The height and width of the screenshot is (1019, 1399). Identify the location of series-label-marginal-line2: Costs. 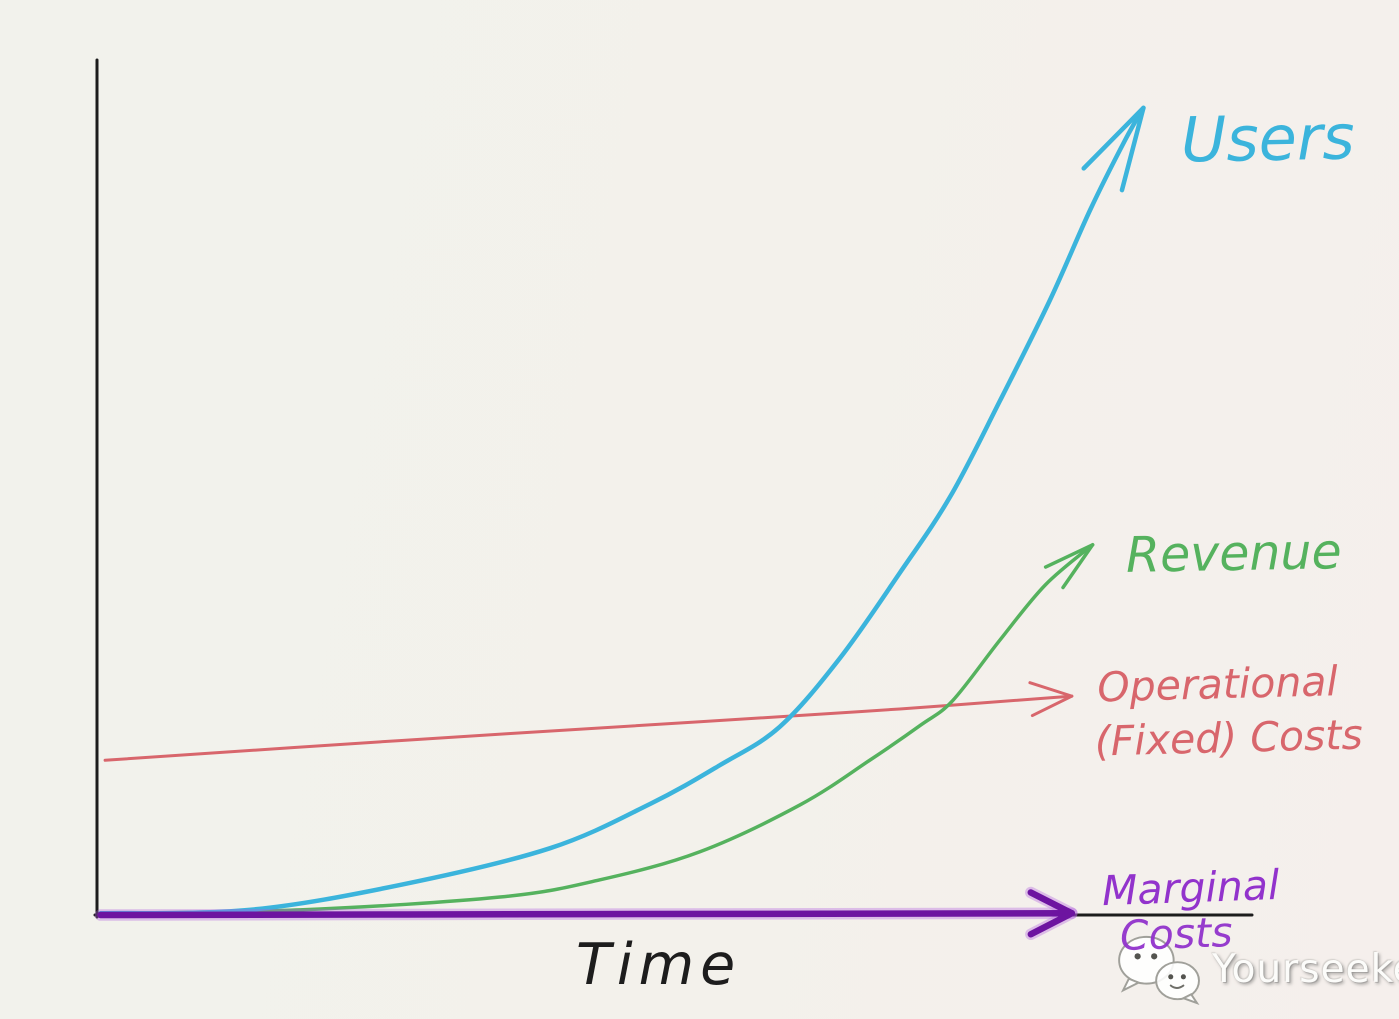
(1176, 934).